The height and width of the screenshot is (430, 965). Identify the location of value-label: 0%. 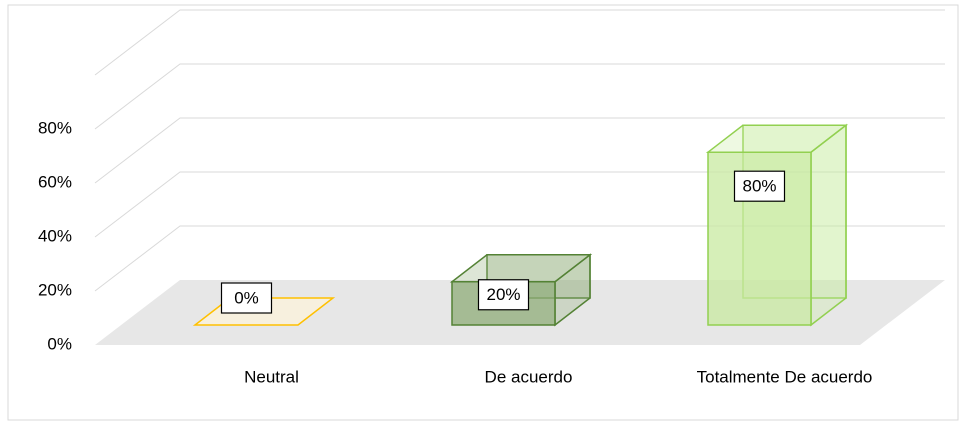
(246, 297).